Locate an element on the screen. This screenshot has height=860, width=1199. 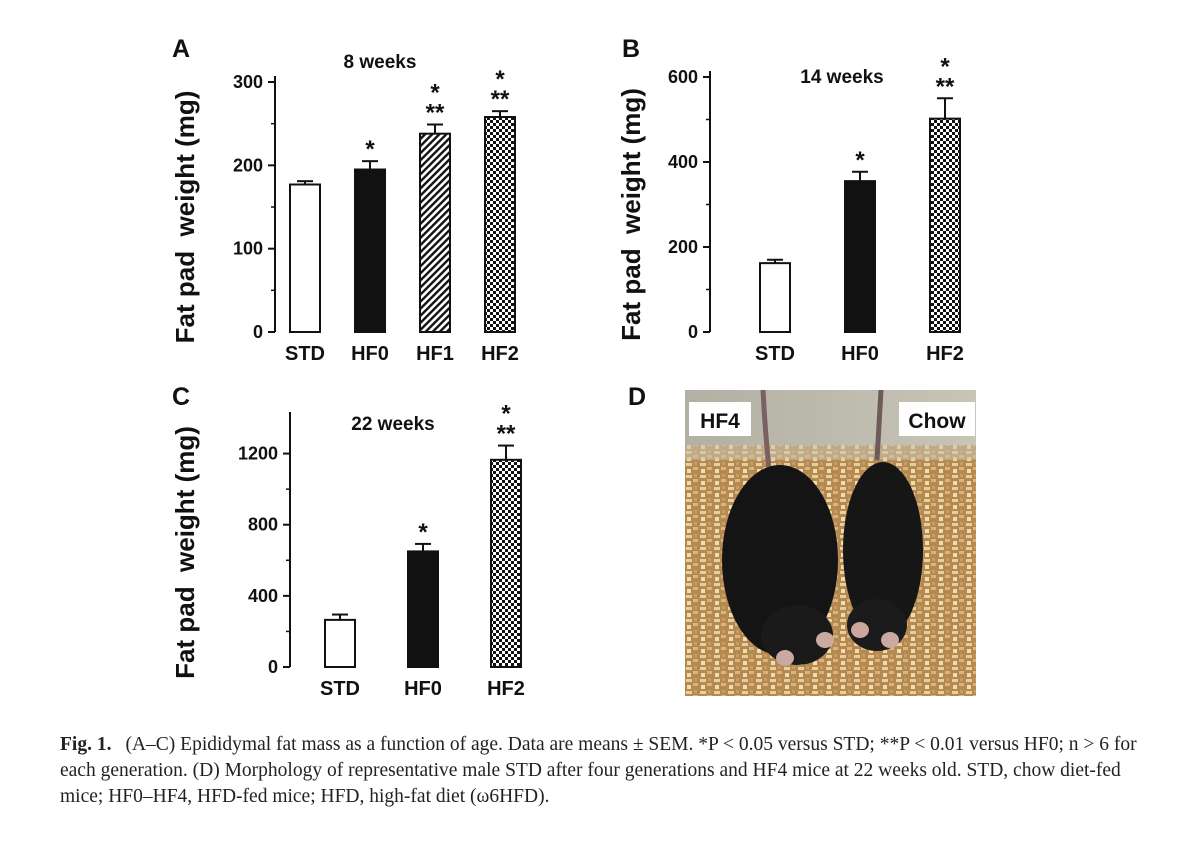
chart-a-y-tick-label: 0 is located at coordinates (258, 332).